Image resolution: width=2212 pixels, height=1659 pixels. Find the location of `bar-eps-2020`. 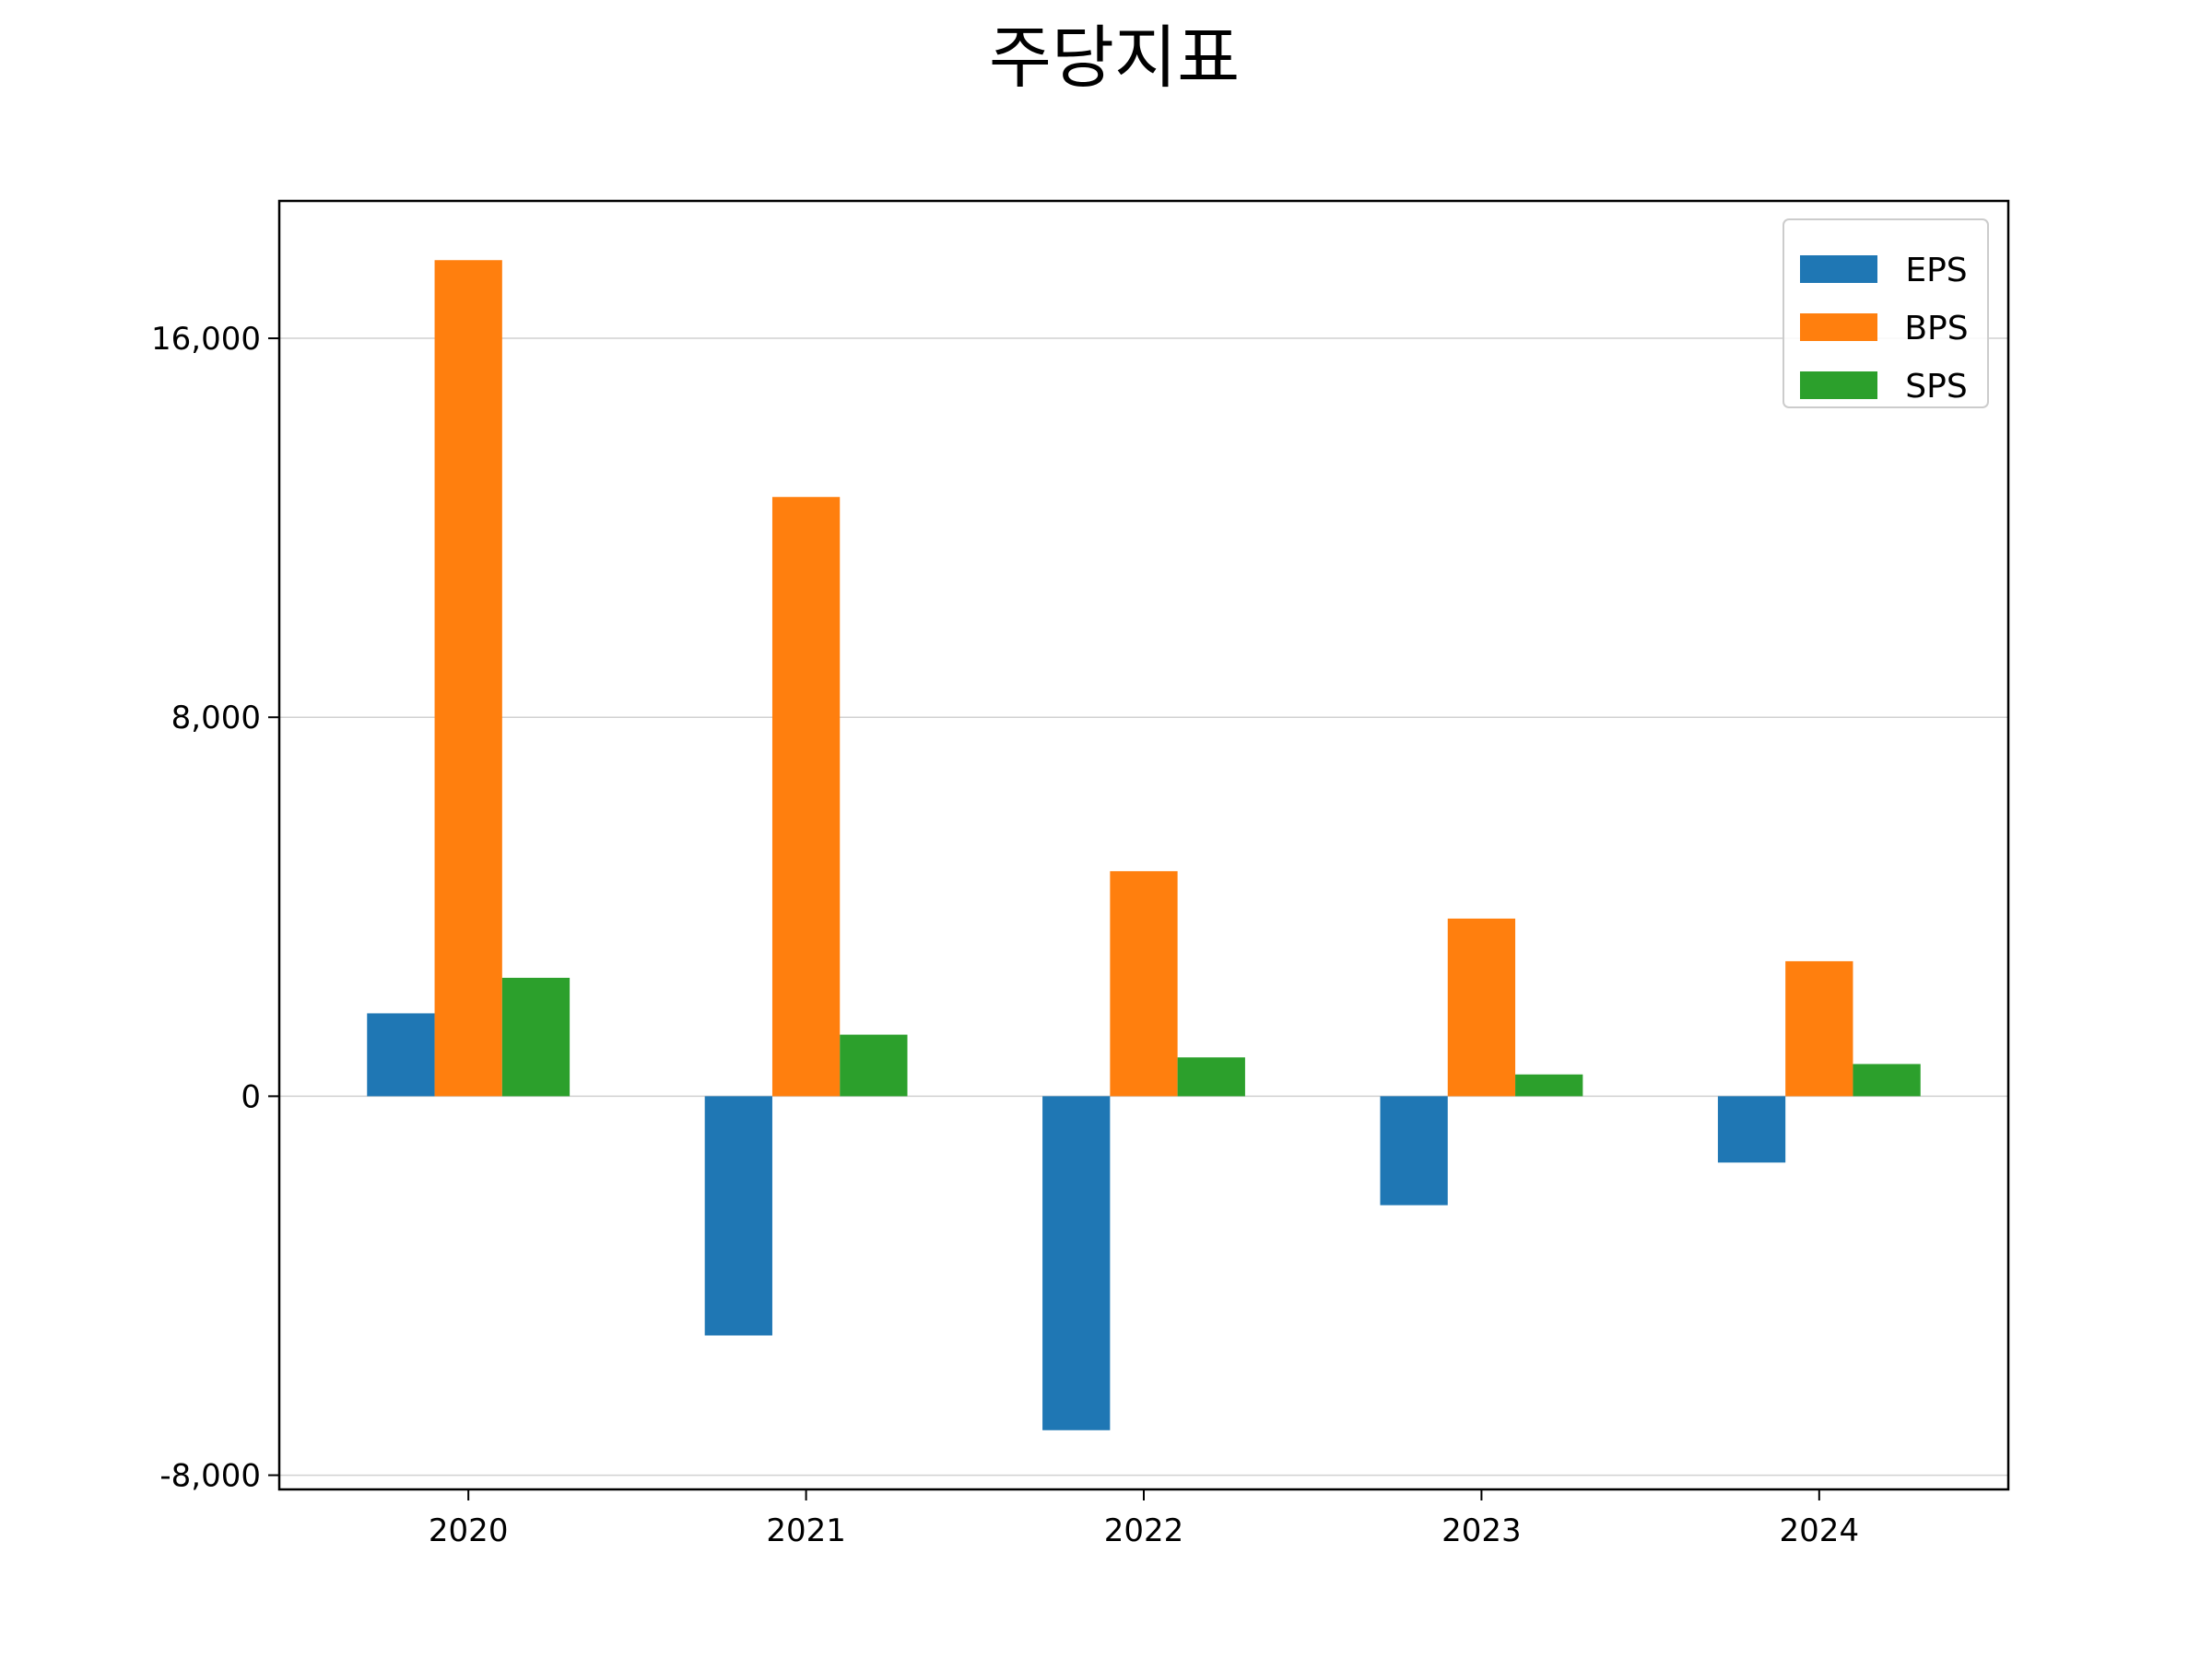

bar-eps-2020 is located at coordinates (401, 1055).